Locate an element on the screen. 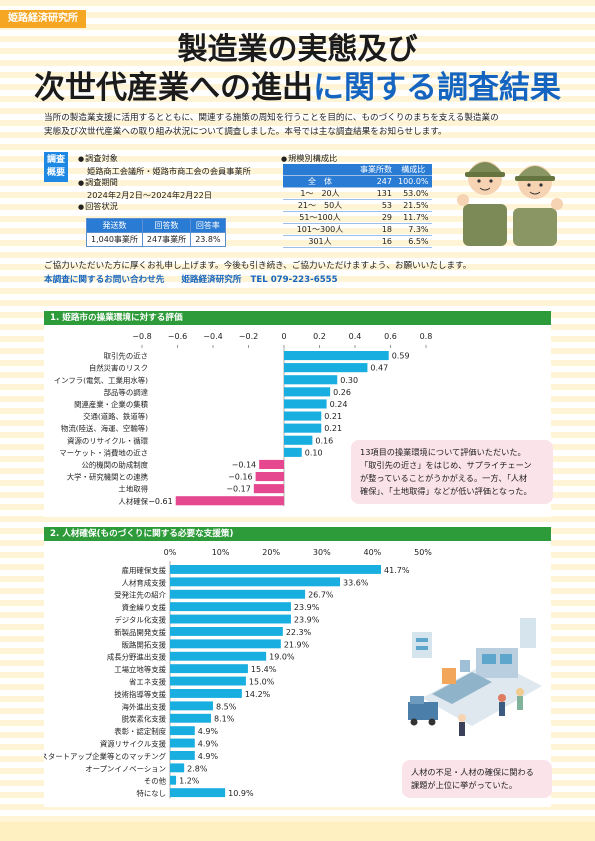 The height and width of the screenshot is (841, 595). scale-cell: 100.0% is located at coordinates (413, 181).